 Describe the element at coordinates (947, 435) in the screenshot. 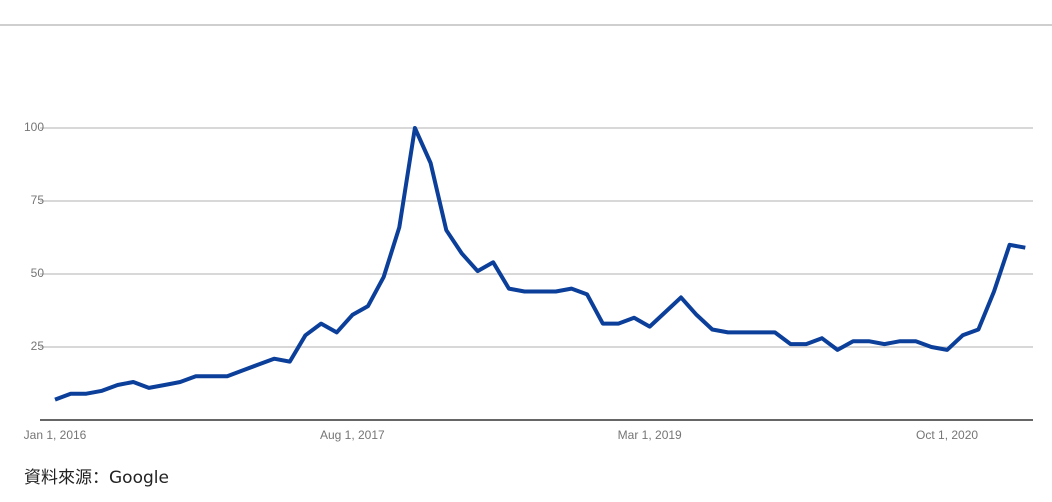

I see `x-tick-label: Oct 1, 2020` at that location.